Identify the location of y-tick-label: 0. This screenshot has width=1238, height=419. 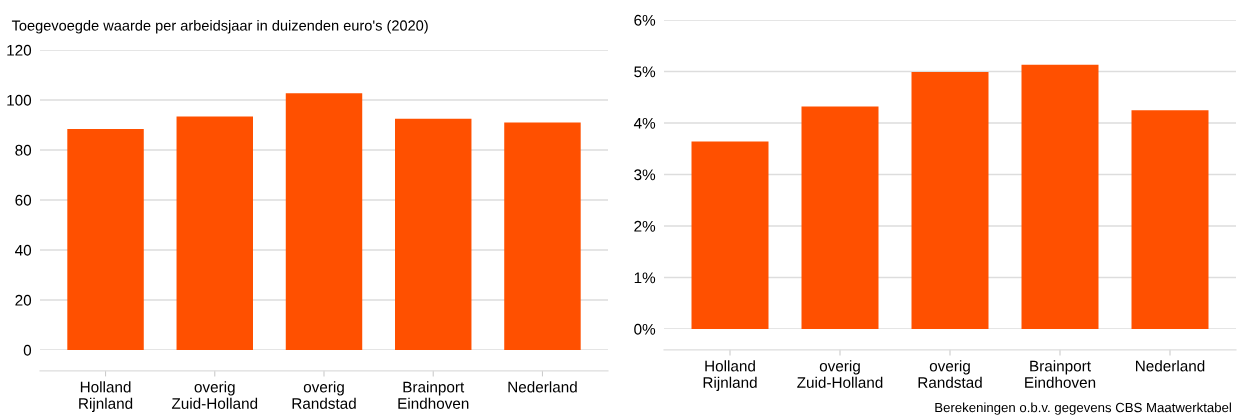
(27, 350).